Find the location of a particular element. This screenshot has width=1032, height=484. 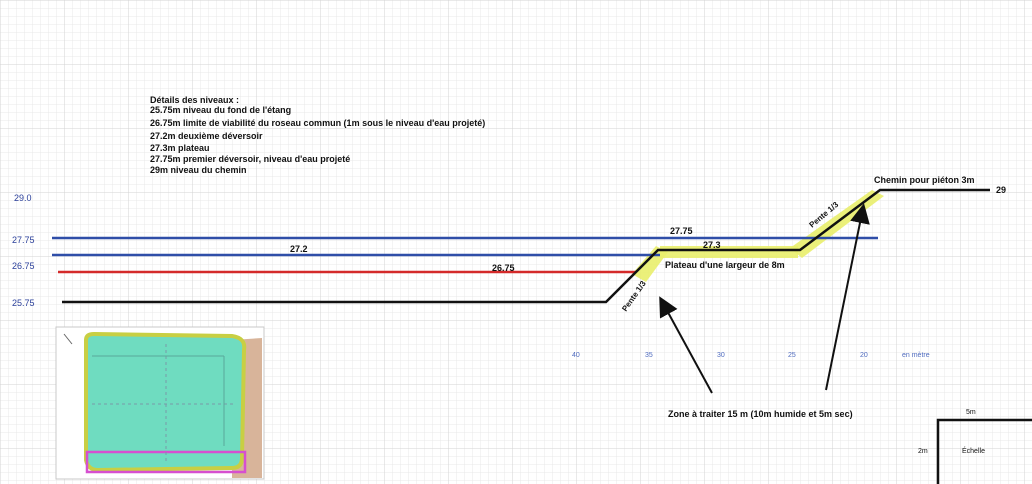

plateau-label: Plateau d'une largeur de 8m is located at coordinates (725, 265).